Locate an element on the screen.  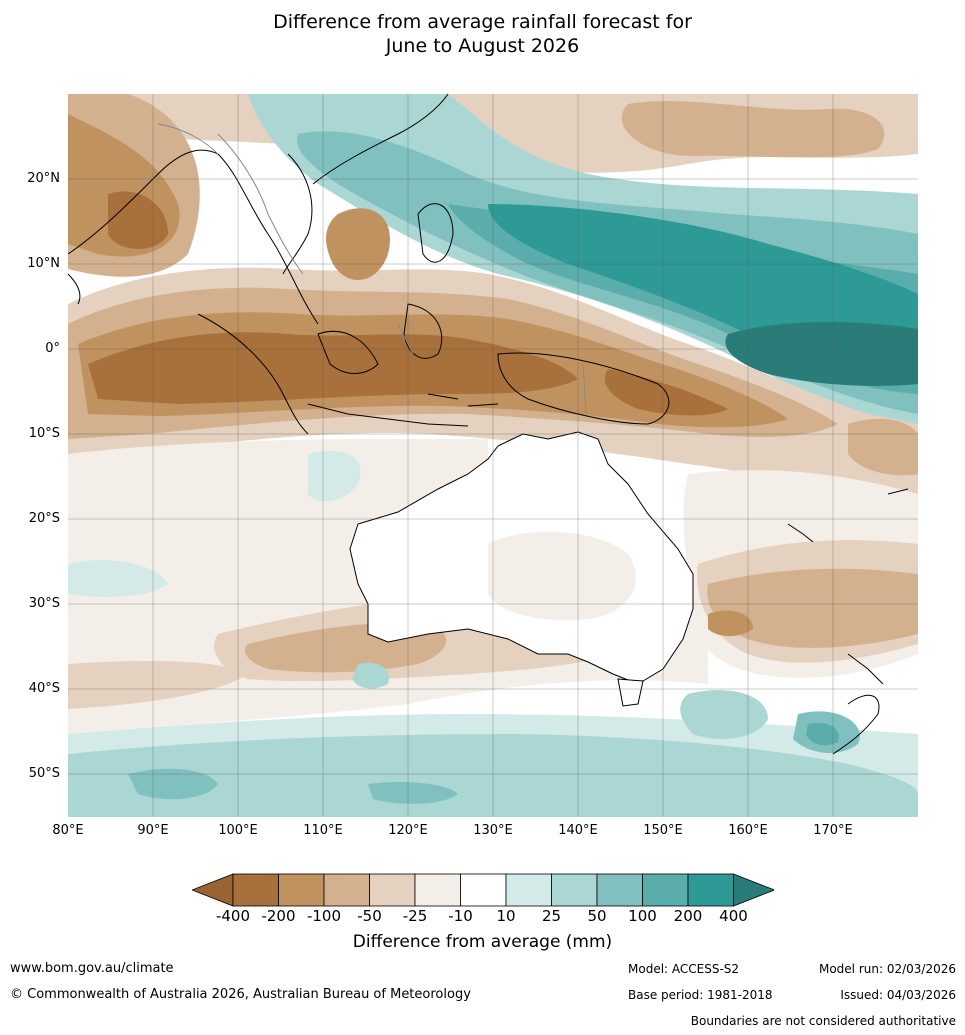
australia-landmass is located at coordinates (521, 569).